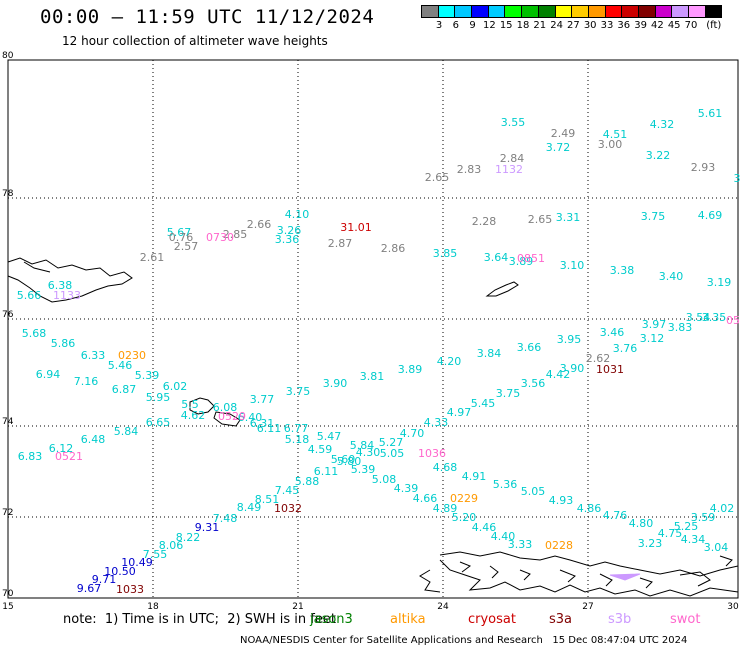 This screenshot has width=740, height=650. Describe the element at coordinates (425, 498) in the screenshot. I see `wave-height-value: 4.66` at that location.